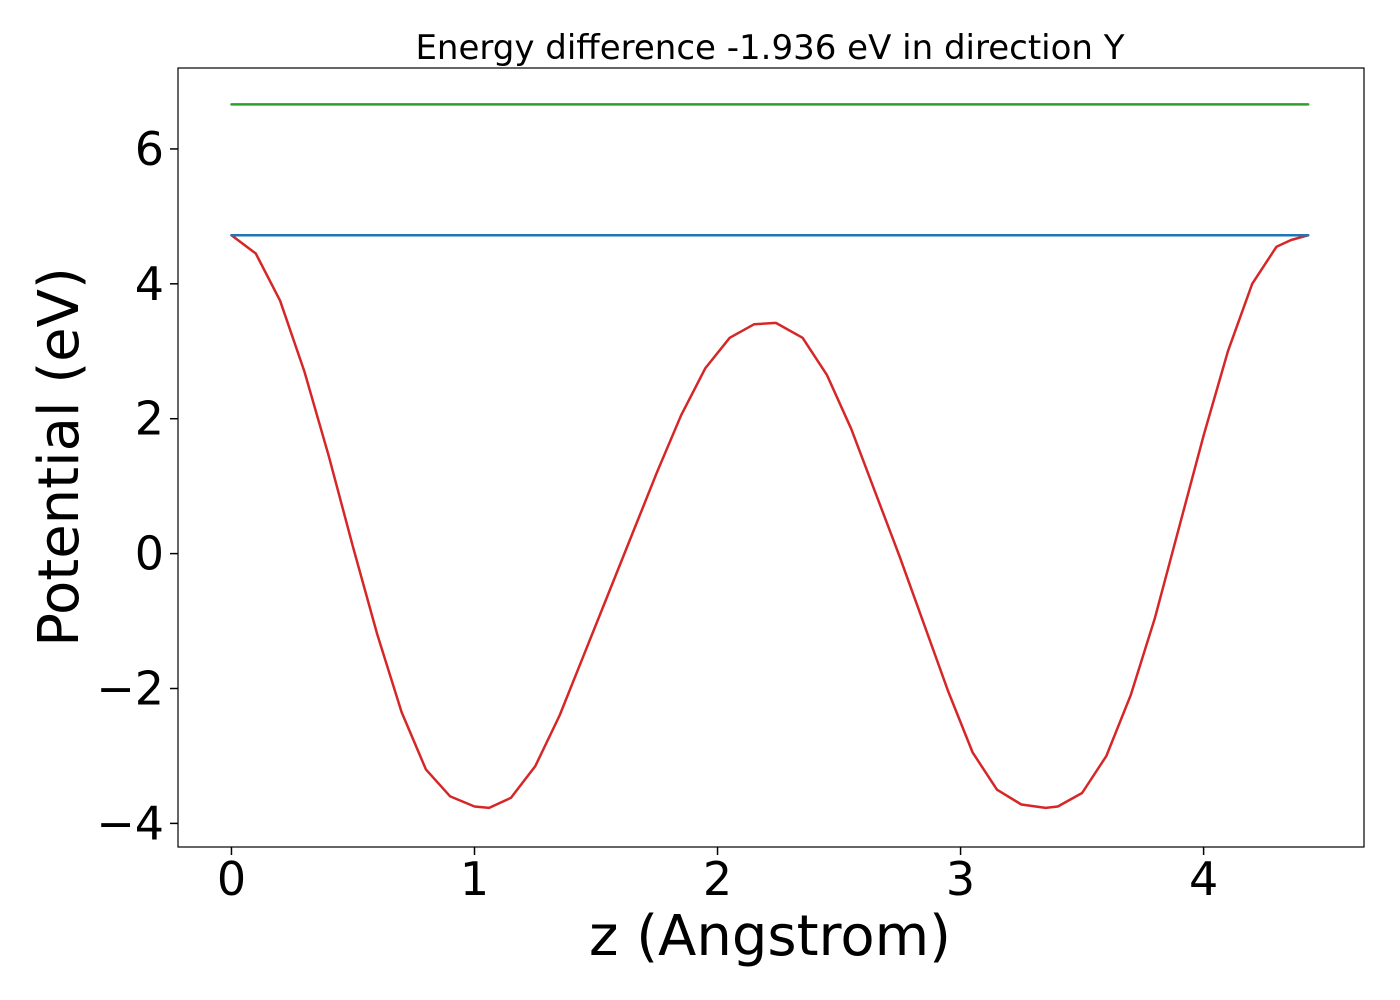 Image resolution: width=1400 pixels, height=1000 pixels. What do you see at coordinates (137, 486) in the screenshot?
I see `y-axis-ticks: −4 −2 0 2 4 6` at bounding box center [137, 486].